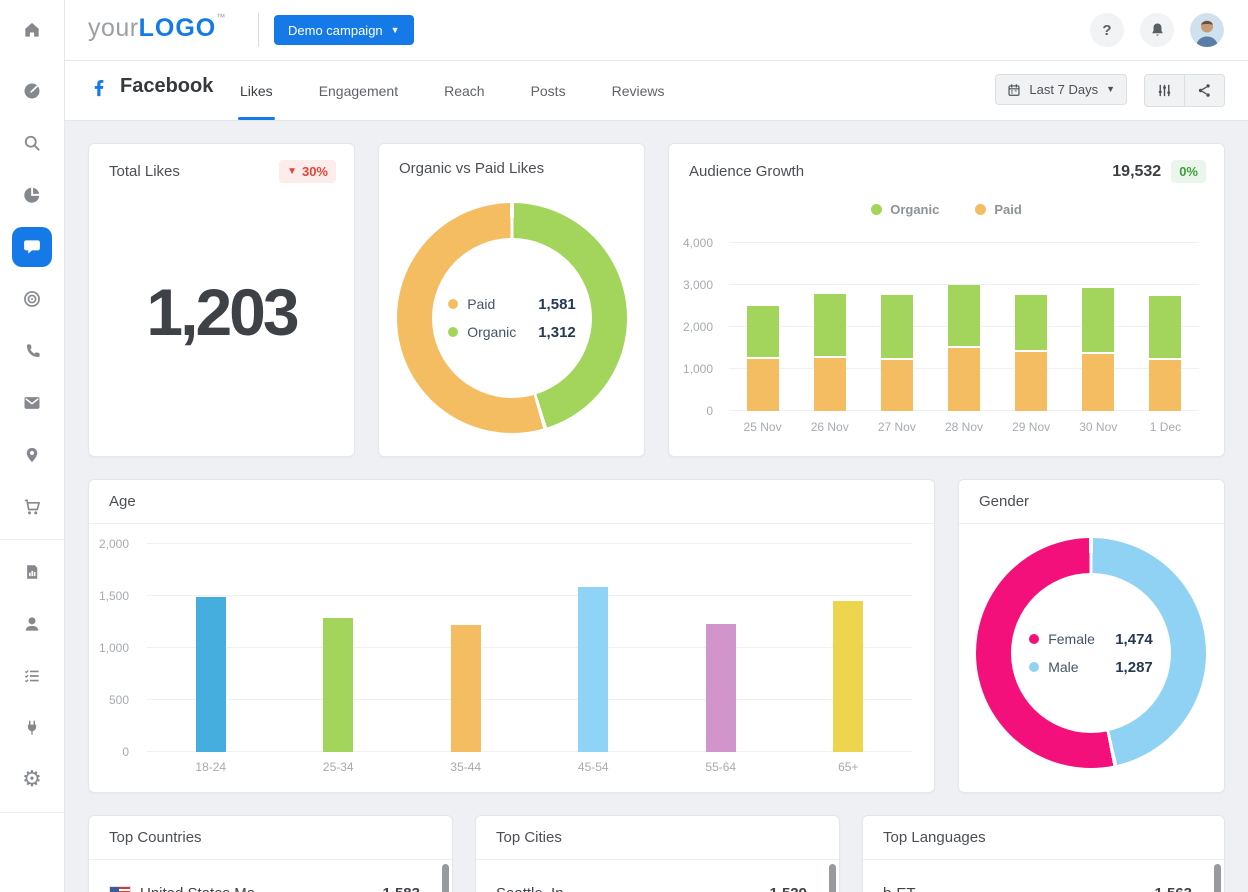 The width and height of the screenshot is (1248, 892). Describe the element at coordinates (1037, 877) in the screenshot. I see `list-item: b-ET 1,563` at that location.